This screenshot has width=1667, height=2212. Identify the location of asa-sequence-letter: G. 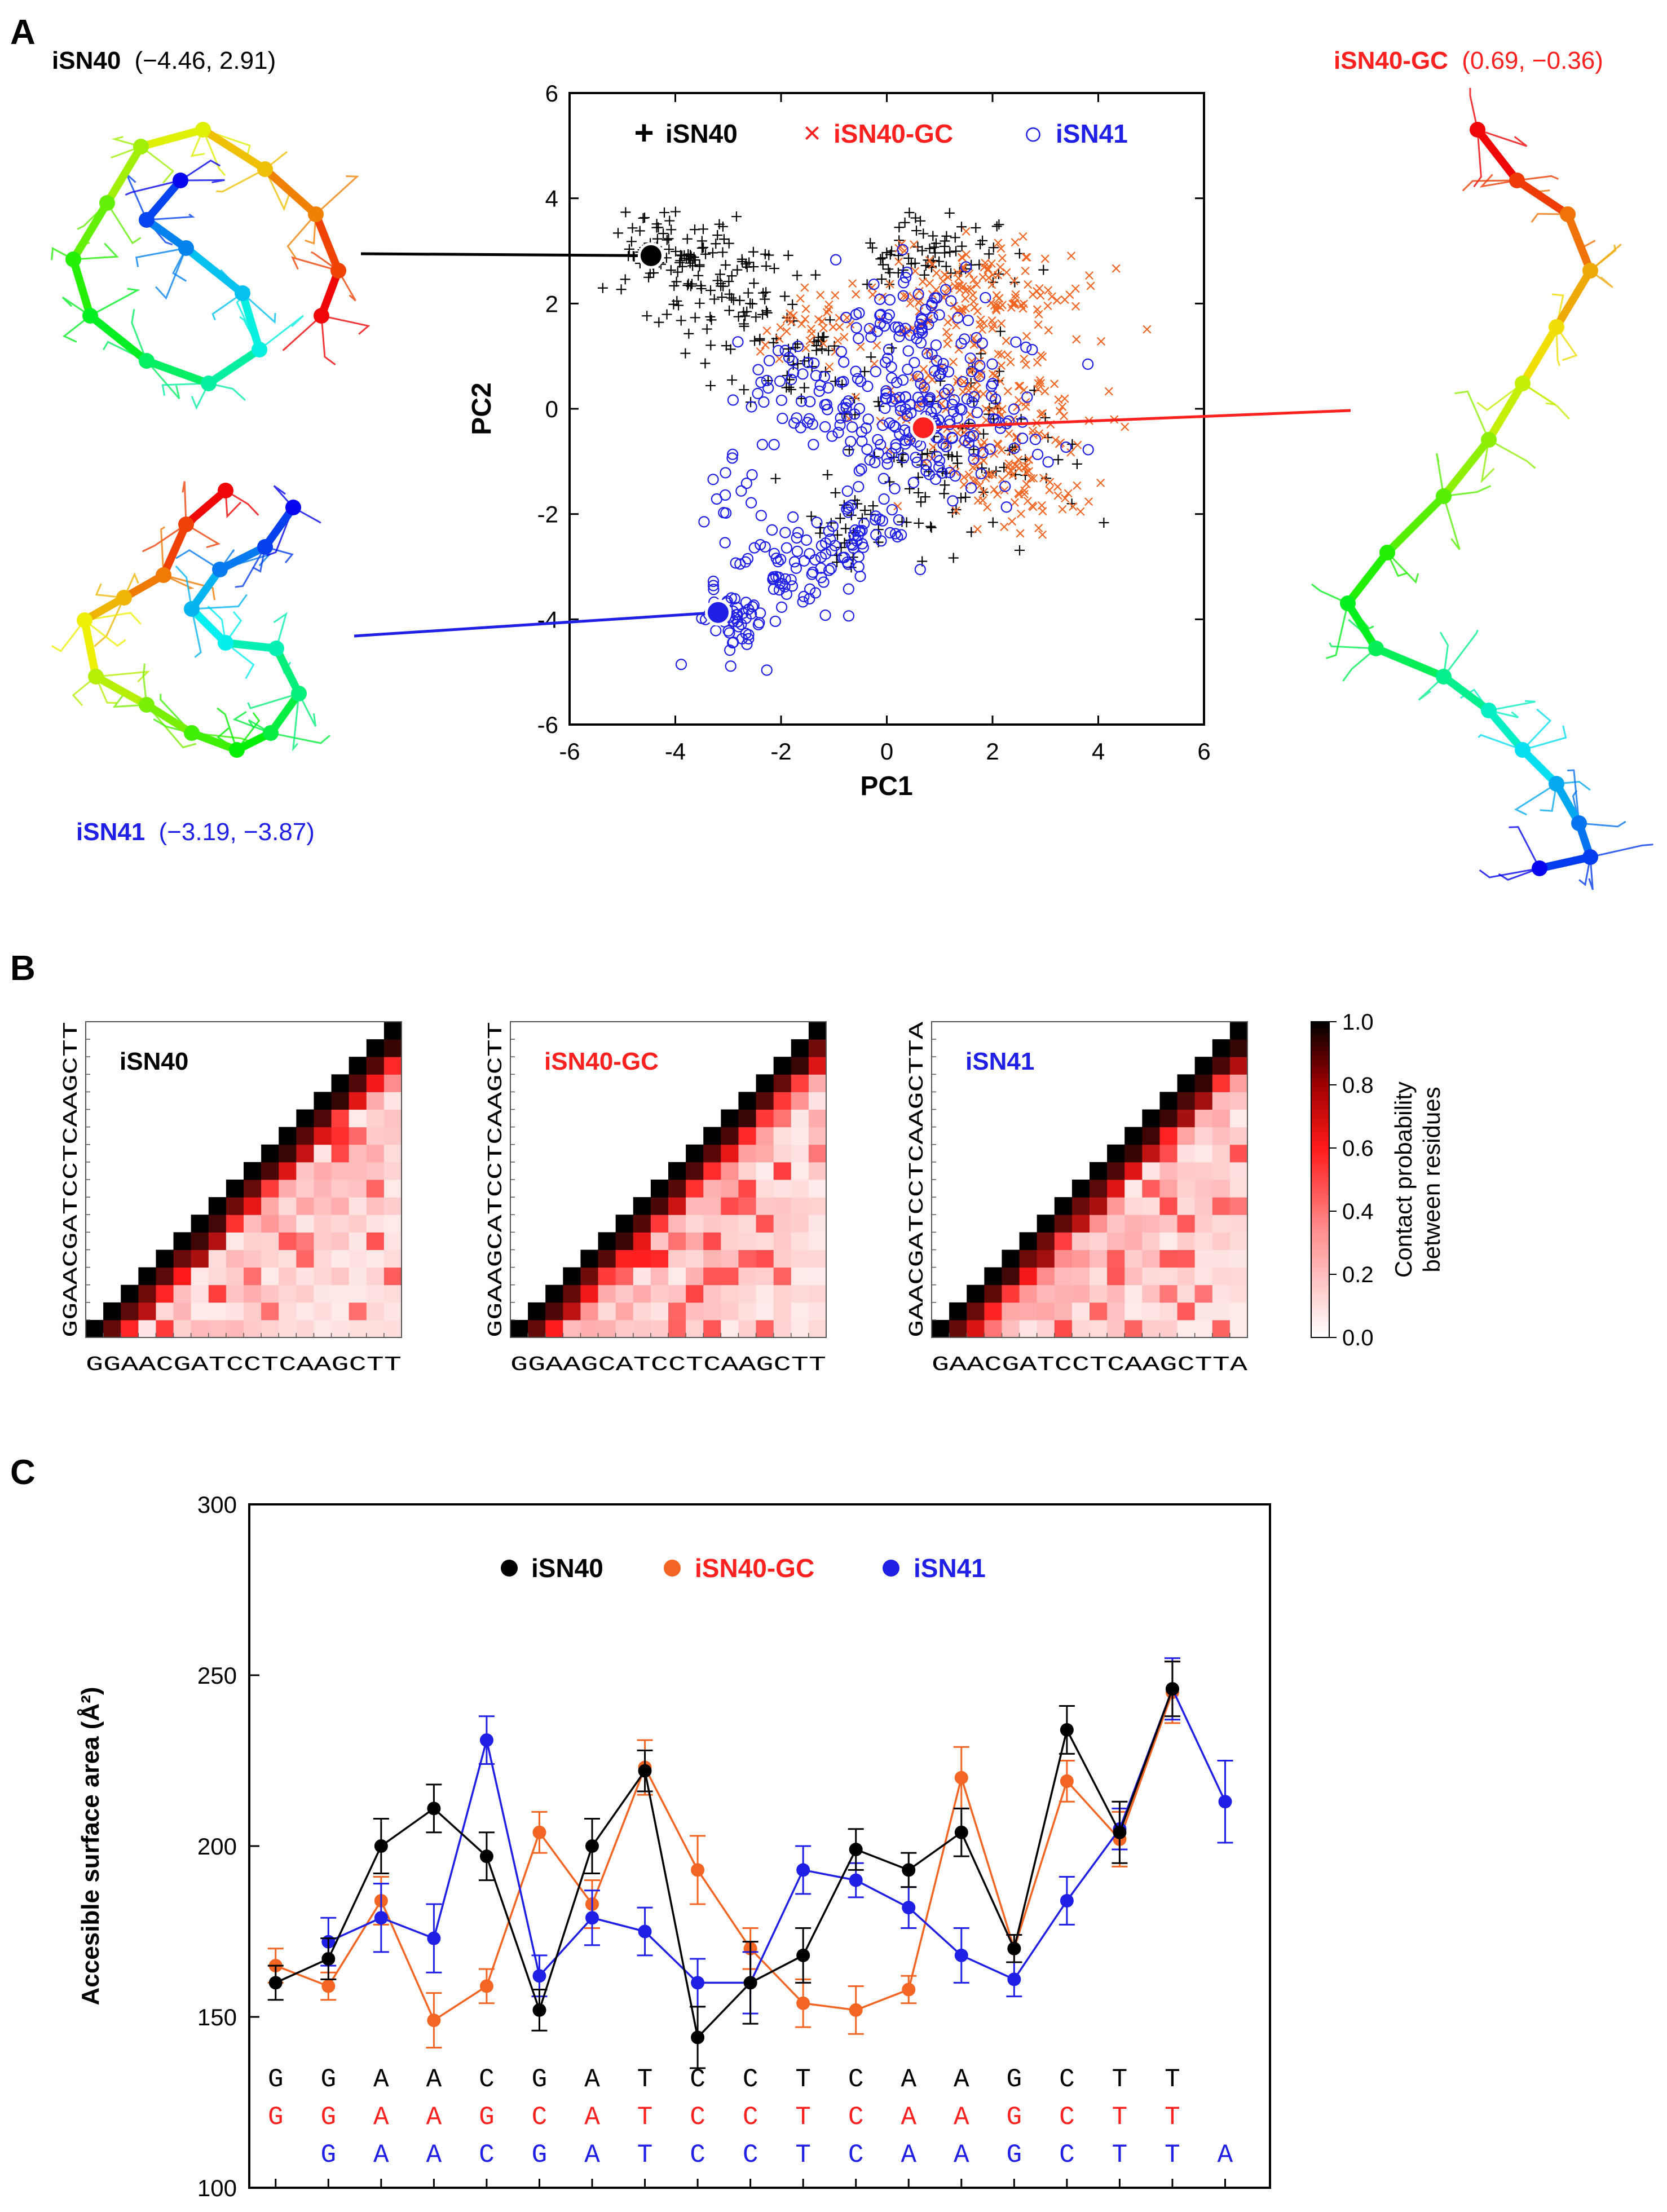
(540, 2155).